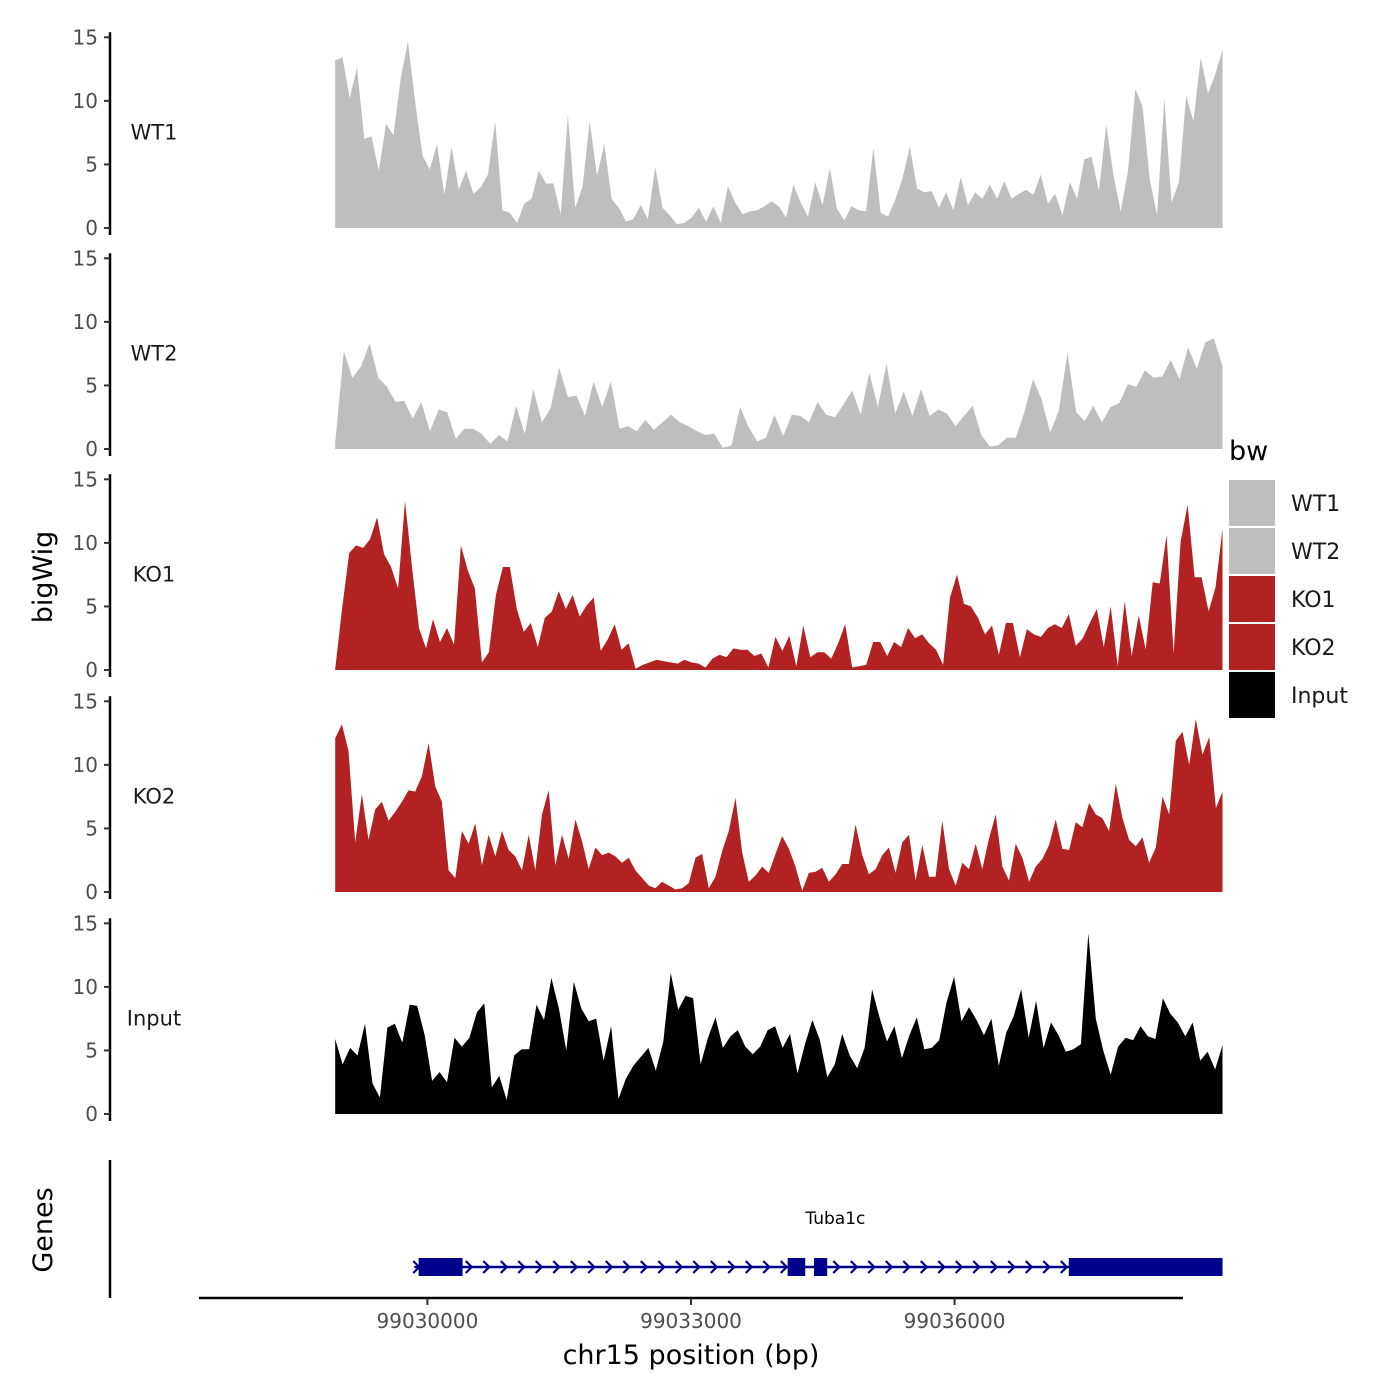  I want to click on track-label: WT2, so click(154, 354).